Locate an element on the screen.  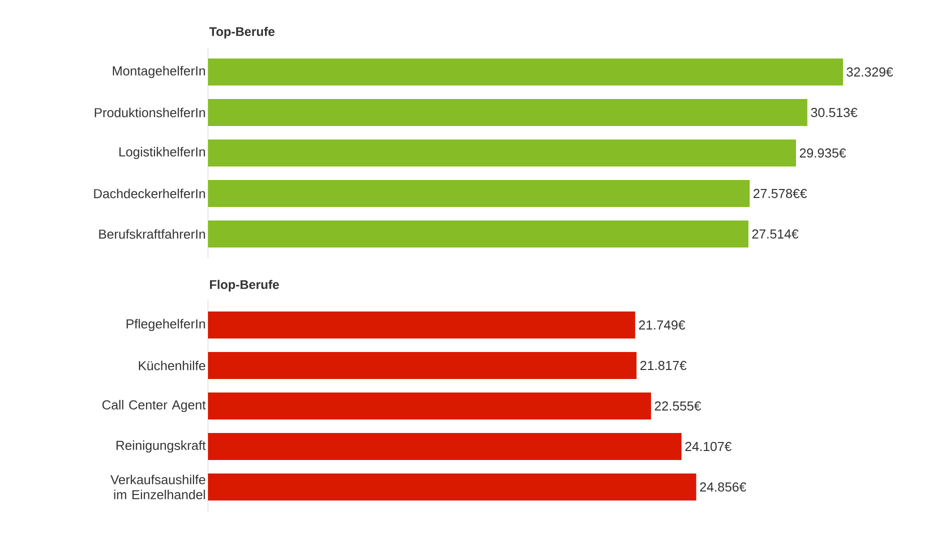
y-tick-label: Reinigungskraft is located at coordinates (161, 446).